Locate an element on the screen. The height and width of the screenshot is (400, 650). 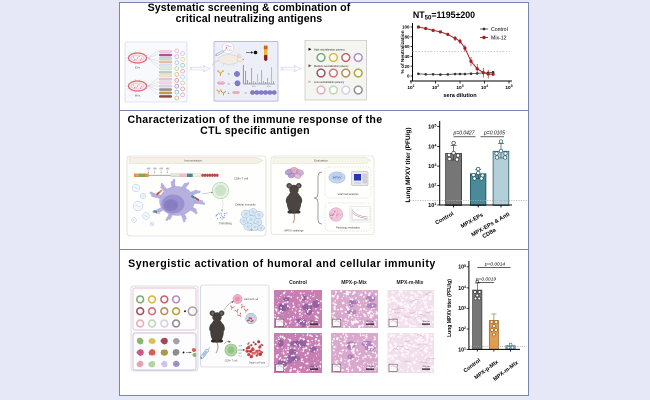
svg-text: p=0.0019 is located at coordinates (485, 280).